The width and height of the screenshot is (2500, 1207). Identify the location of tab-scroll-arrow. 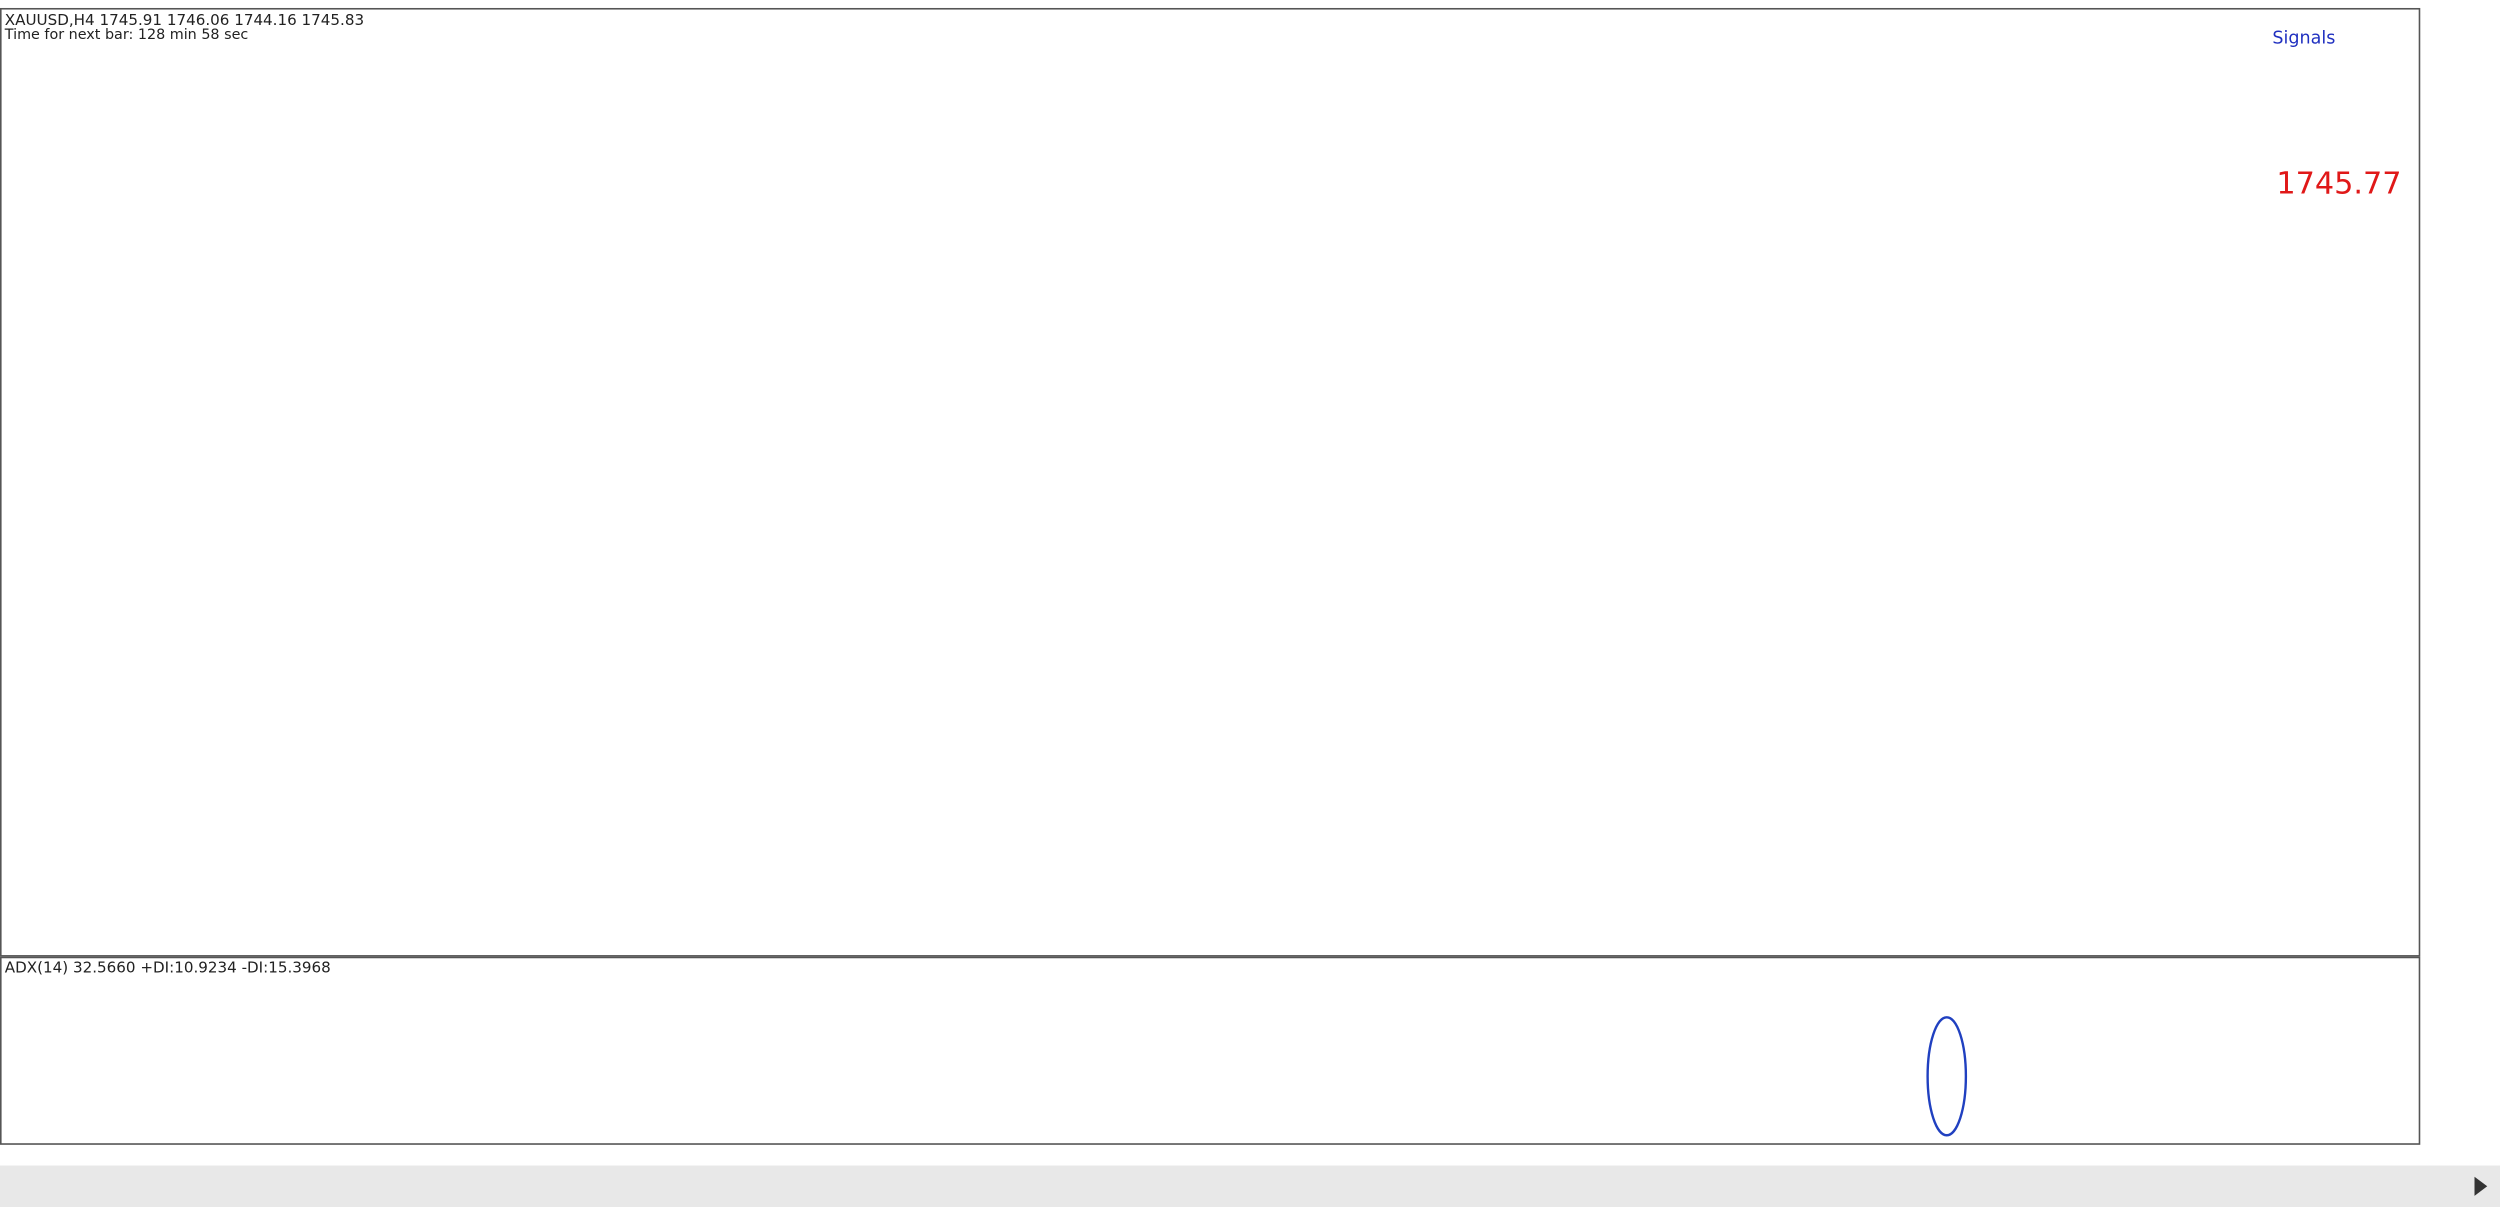
(2481, 1186).